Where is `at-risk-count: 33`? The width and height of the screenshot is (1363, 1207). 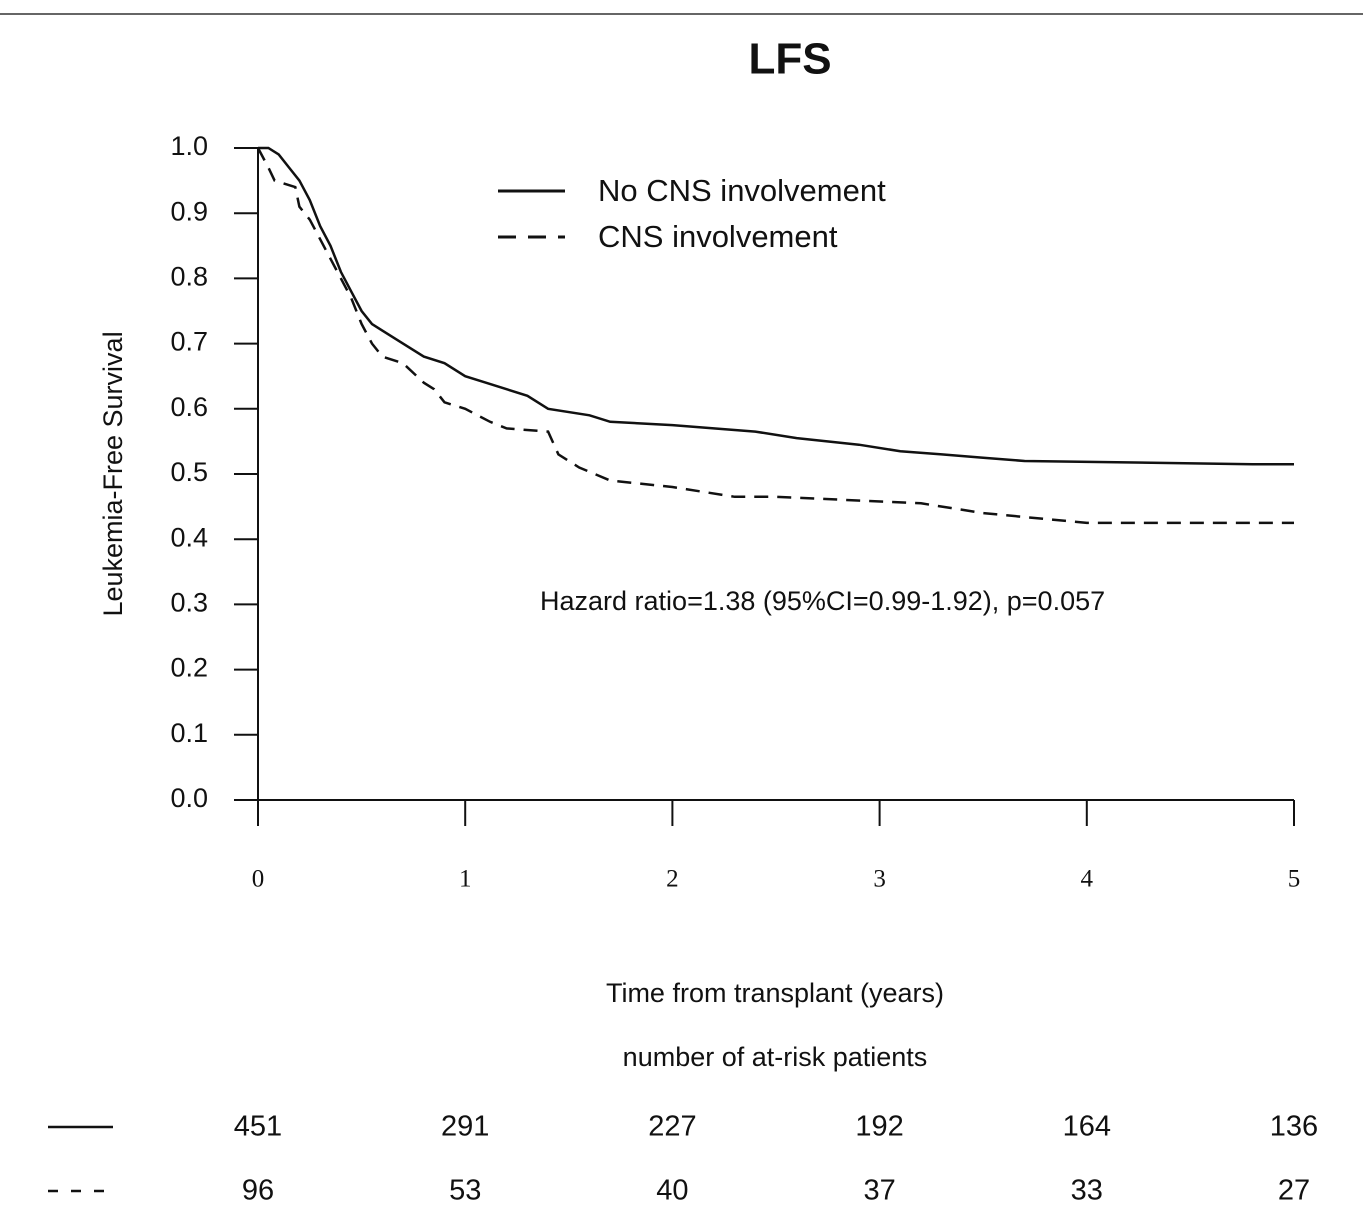
at-risk-count: 33 is located at coordinates (1087, 1191).